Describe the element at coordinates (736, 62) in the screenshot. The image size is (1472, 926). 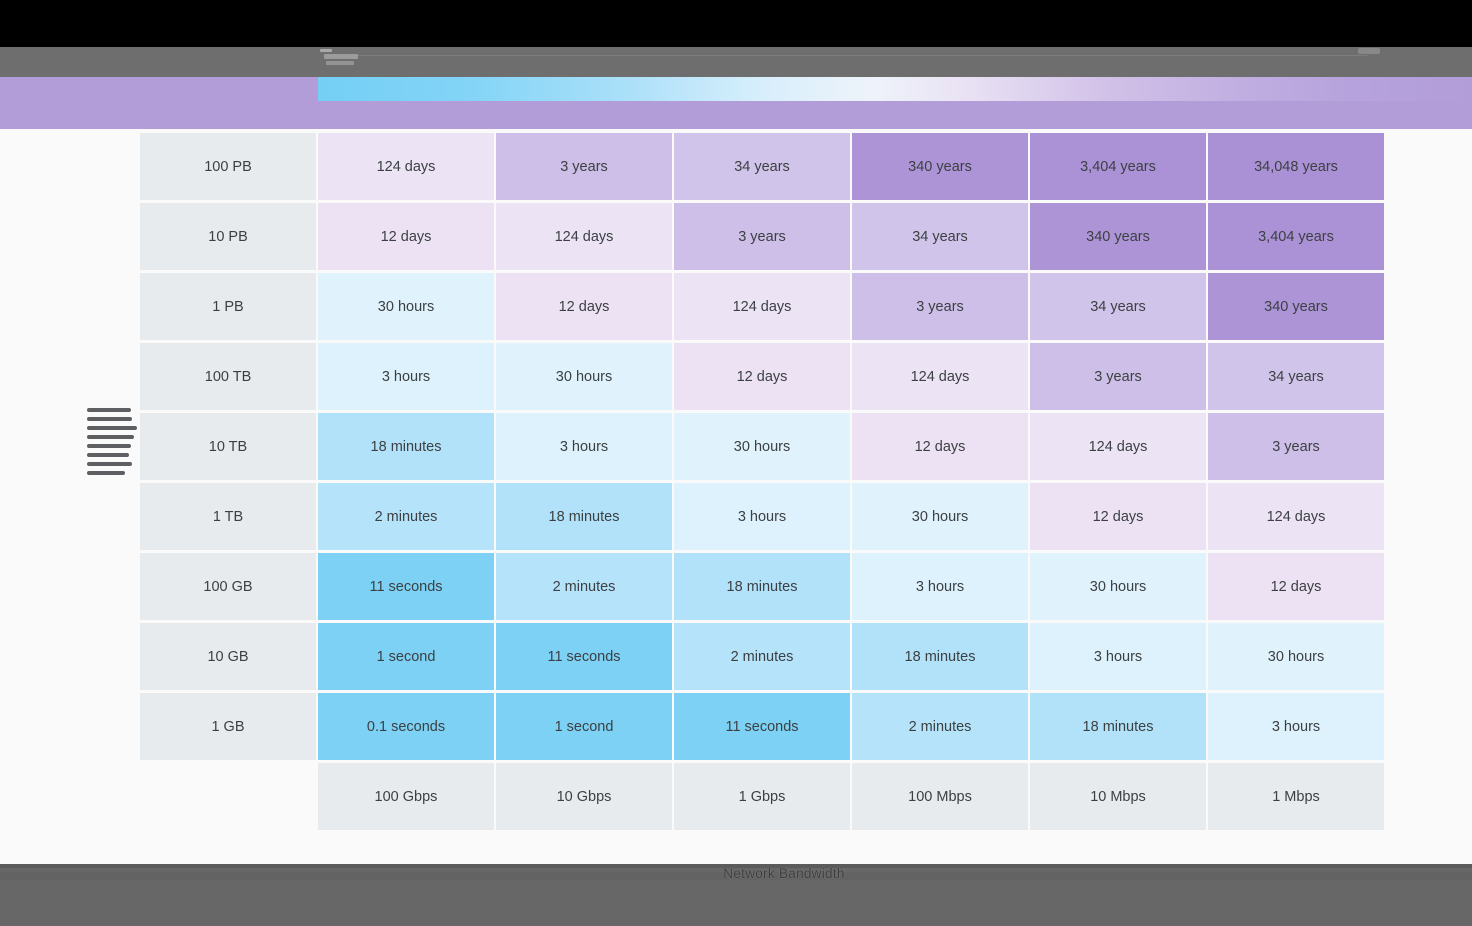
I see `toolbar` at that location.